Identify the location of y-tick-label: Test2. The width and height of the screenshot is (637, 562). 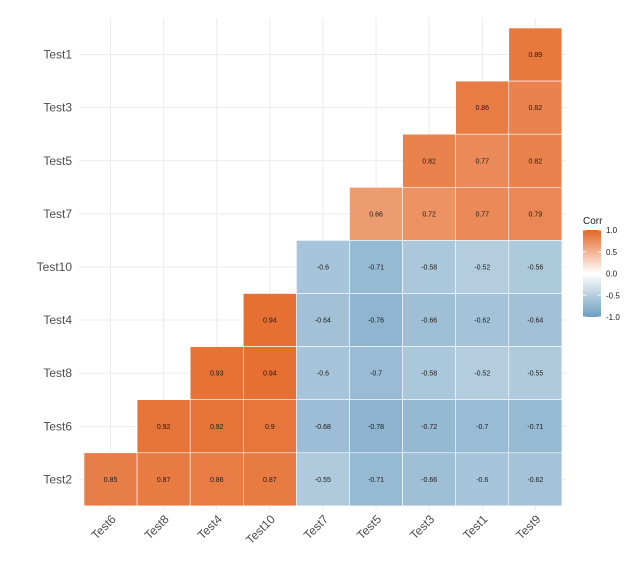
(57, 479).